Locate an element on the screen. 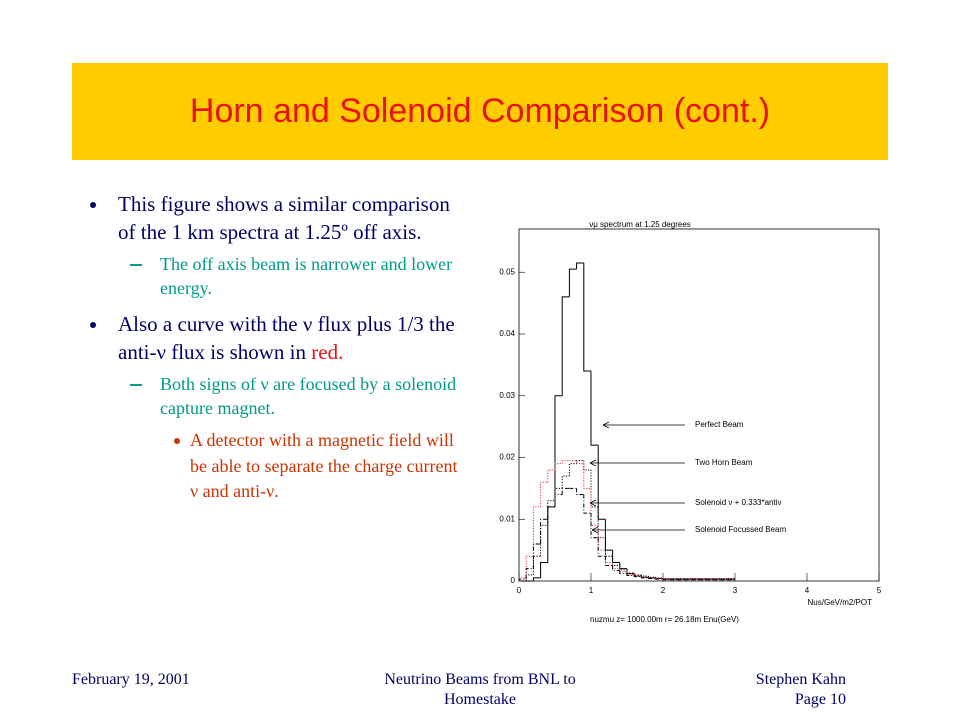  y-tick-label: 0.04 is located at coordinates (507, 333).